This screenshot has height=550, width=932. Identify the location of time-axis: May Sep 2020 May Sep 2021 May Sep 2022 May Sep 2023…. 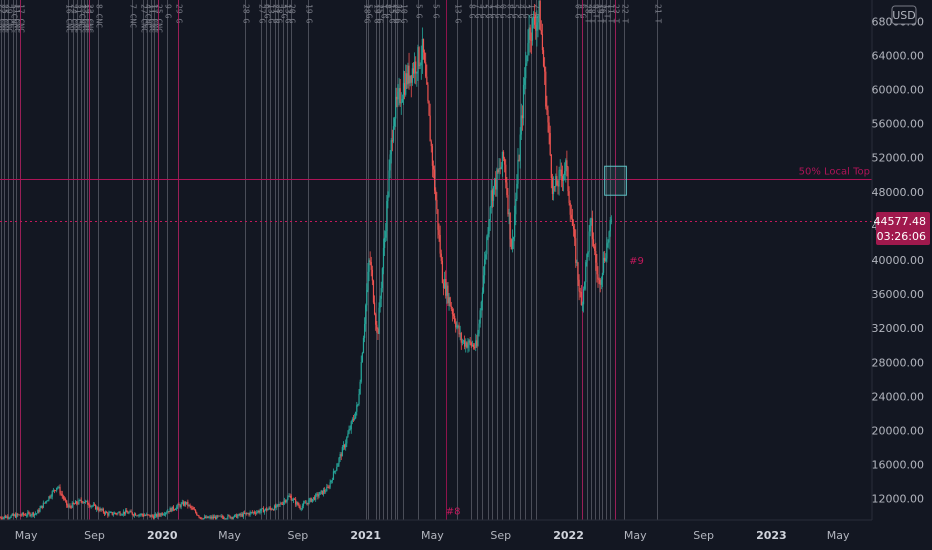
(432, 535).